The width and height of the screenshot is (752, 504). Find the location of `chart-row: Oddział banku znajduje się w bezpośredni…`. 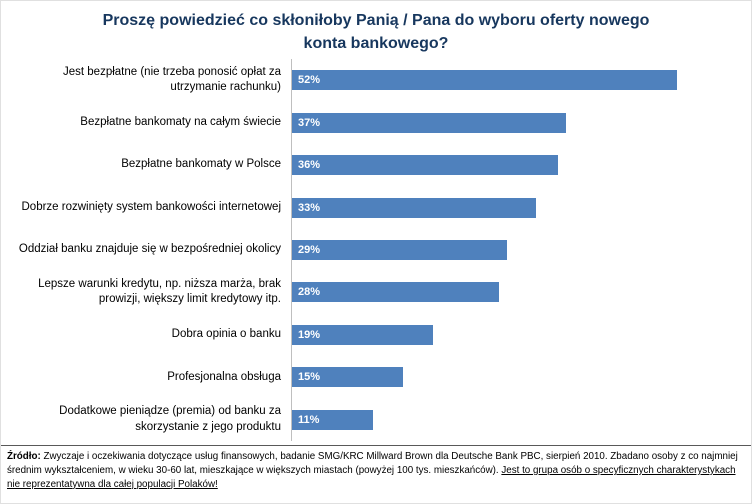

chart-row: Oddział banku znajduje się w bezpośredni… is located at coordinates (365, 250).